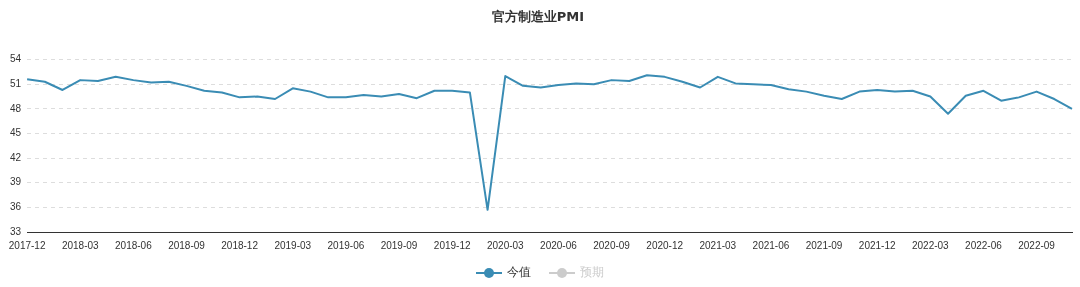 The width and height of the screenshot is (1080, 287). What do you see at coordinates (293, 245) in the screenshot?
I see `x-tick-label: 2019-03` at bounding box center [293, 245].